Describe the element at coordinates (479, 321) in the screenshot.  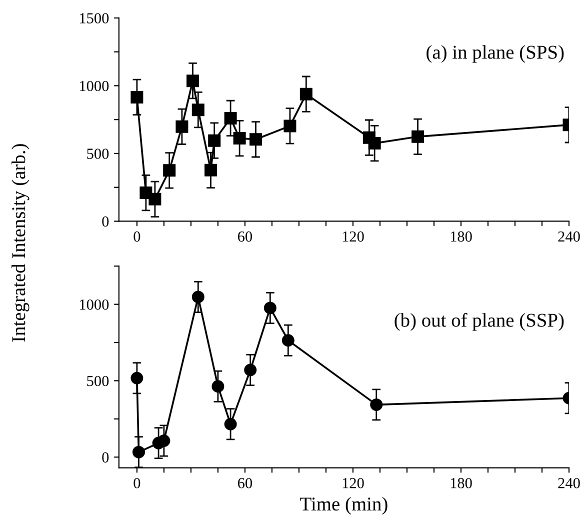
I see `annotation: (b) out of plane (SSP)` at that location.